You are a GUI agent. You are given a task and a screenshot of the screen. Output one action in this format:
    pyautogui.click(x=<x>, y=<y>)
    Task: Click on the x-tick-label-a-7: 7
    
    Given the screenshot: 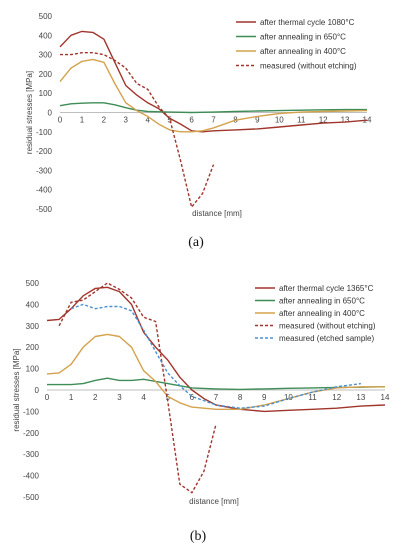 What is the action you would take?
    pyautogui.click(x=213, y=120)
    